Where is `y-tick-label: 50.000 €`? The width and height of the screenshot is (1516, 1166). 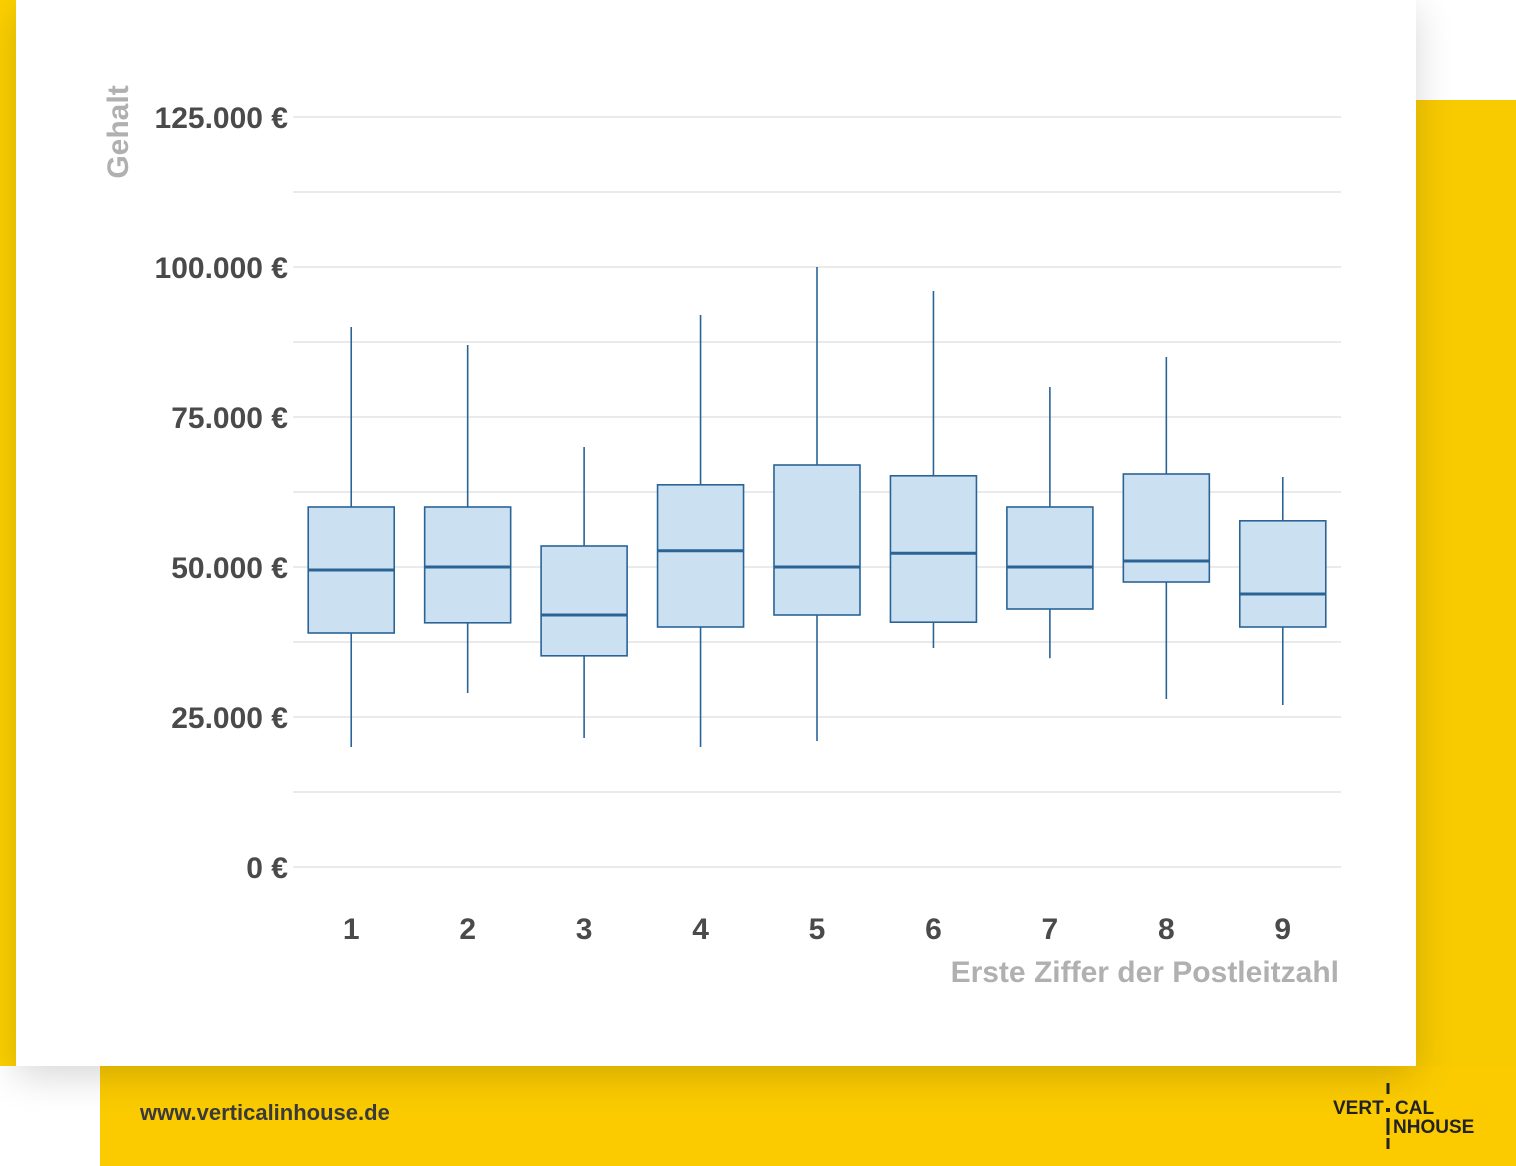 y-tick-label: 50.000 € is located at coordinates (229, 568).